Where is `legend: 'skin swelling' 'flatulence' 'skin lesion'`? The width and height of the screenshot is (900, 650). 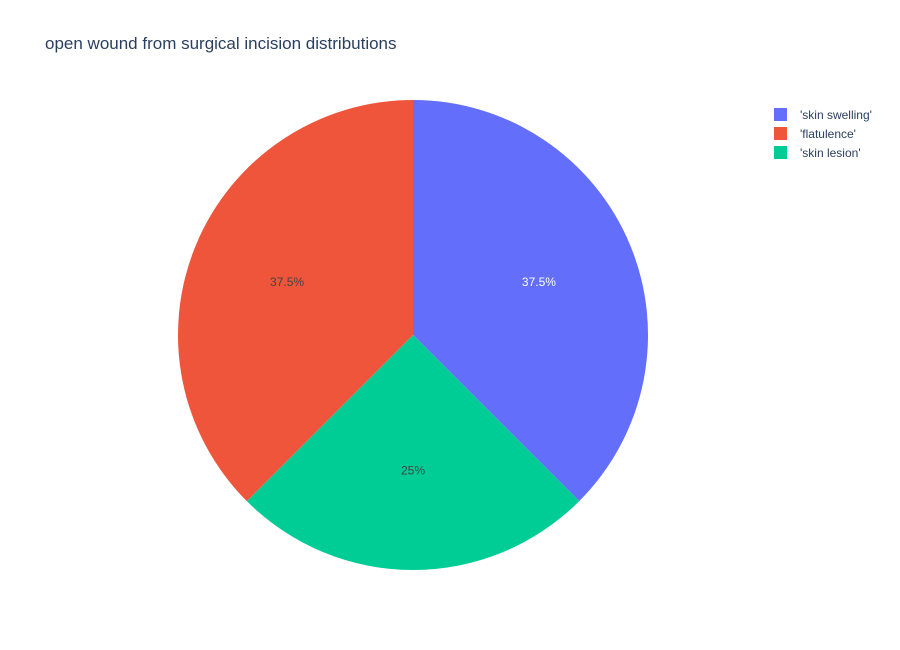 legend: 'skin swelling' 'flatulence' 'skin lesion' is located at coordinates (823, 133).